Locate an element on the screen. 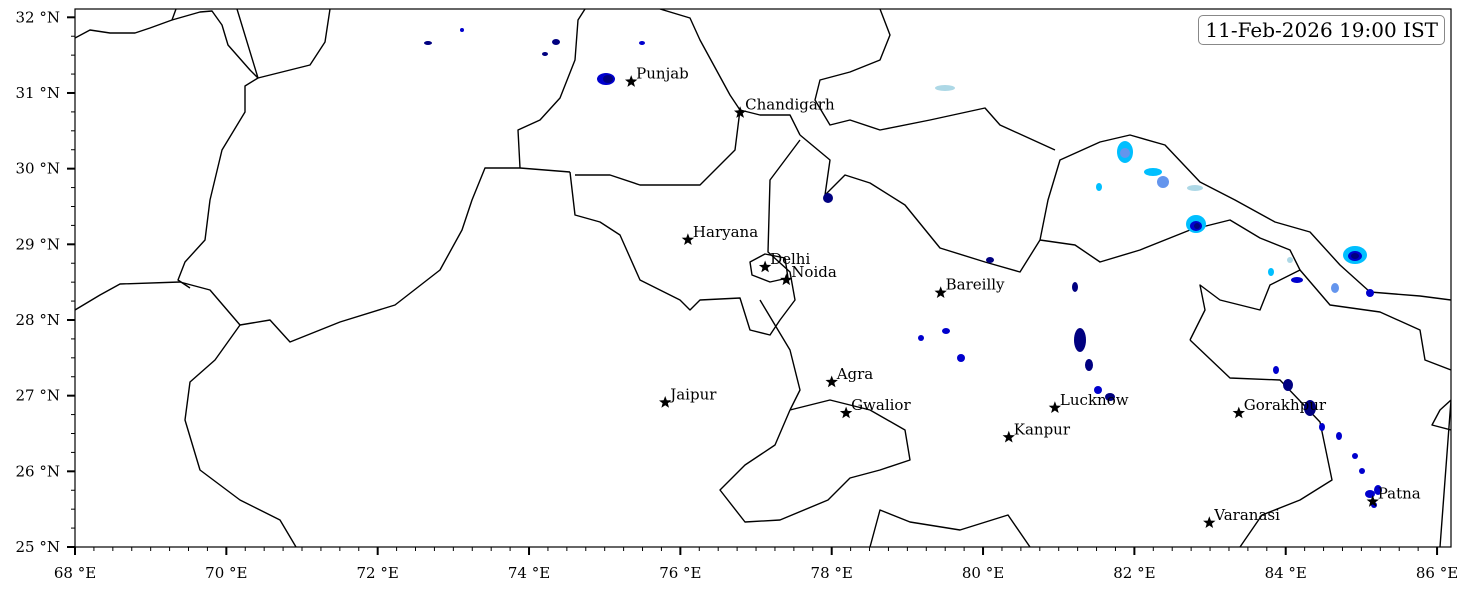  city-marker: Patna is located at coordinates (1393, 496).